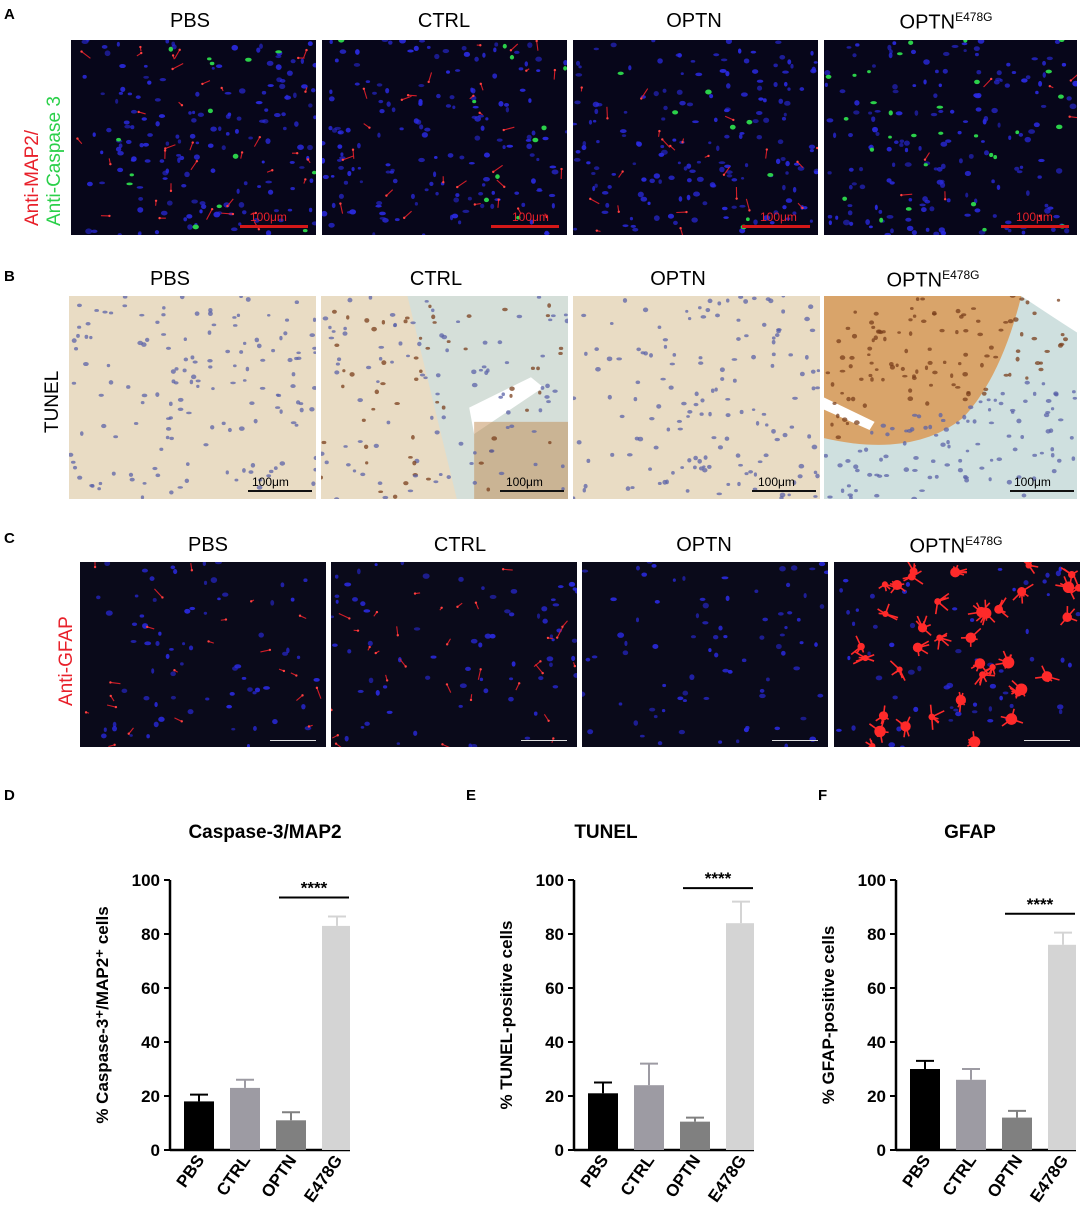  I want to click on scale-bar-b-ctrl, so click(532, 491).